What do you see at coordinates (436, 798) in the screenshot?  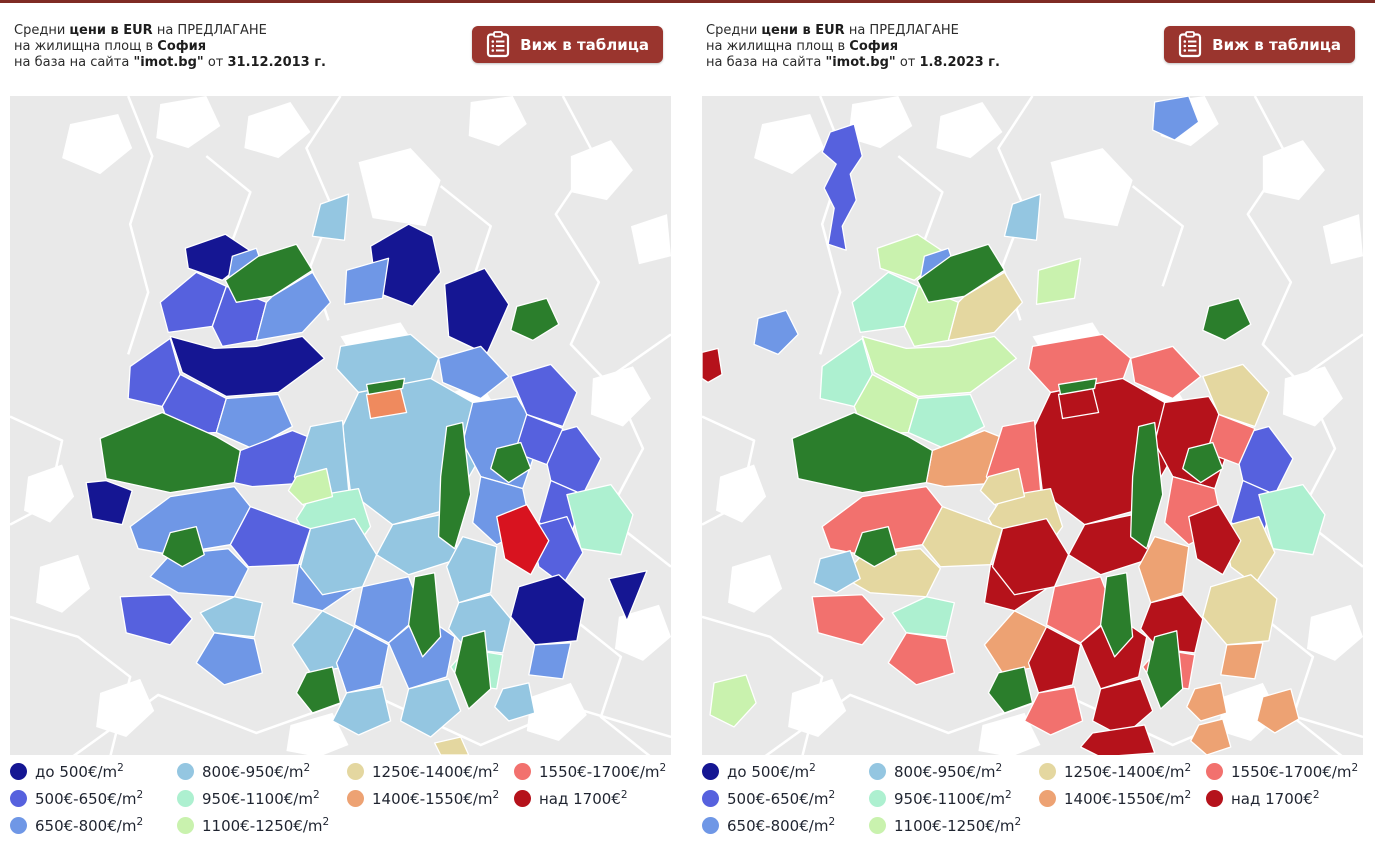 I see `legend-label: 1400€-1550€/m2` at bounding box center [436, 798].